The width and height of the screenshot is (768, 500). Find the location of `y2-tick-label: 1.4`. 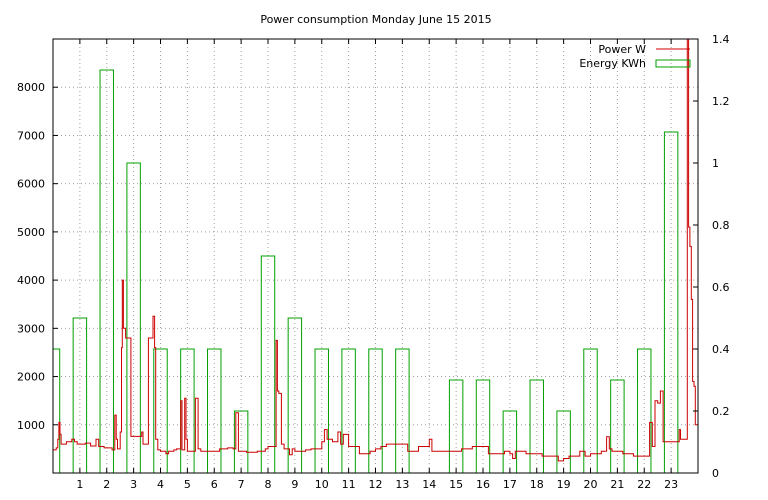

y2-tick-label: 1.4 is located at coordinates (721, 39).